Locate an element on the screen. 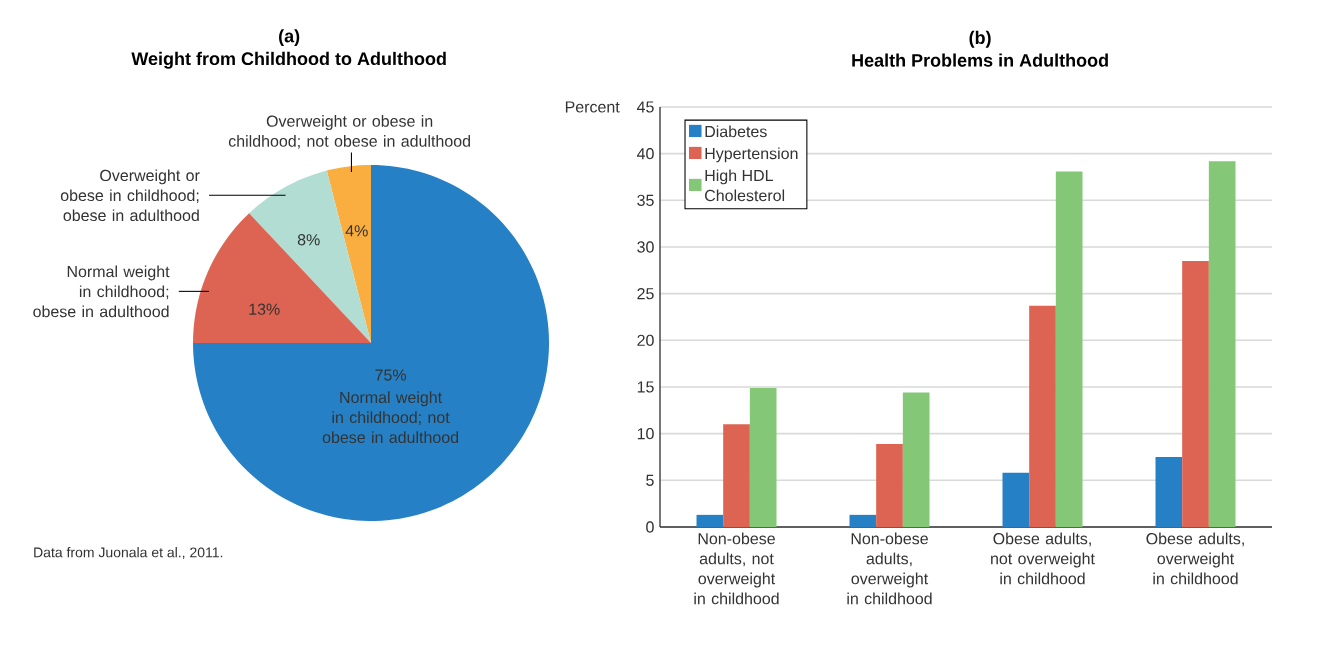  y-tick-label: 35 is located at coordinates (645, 200).